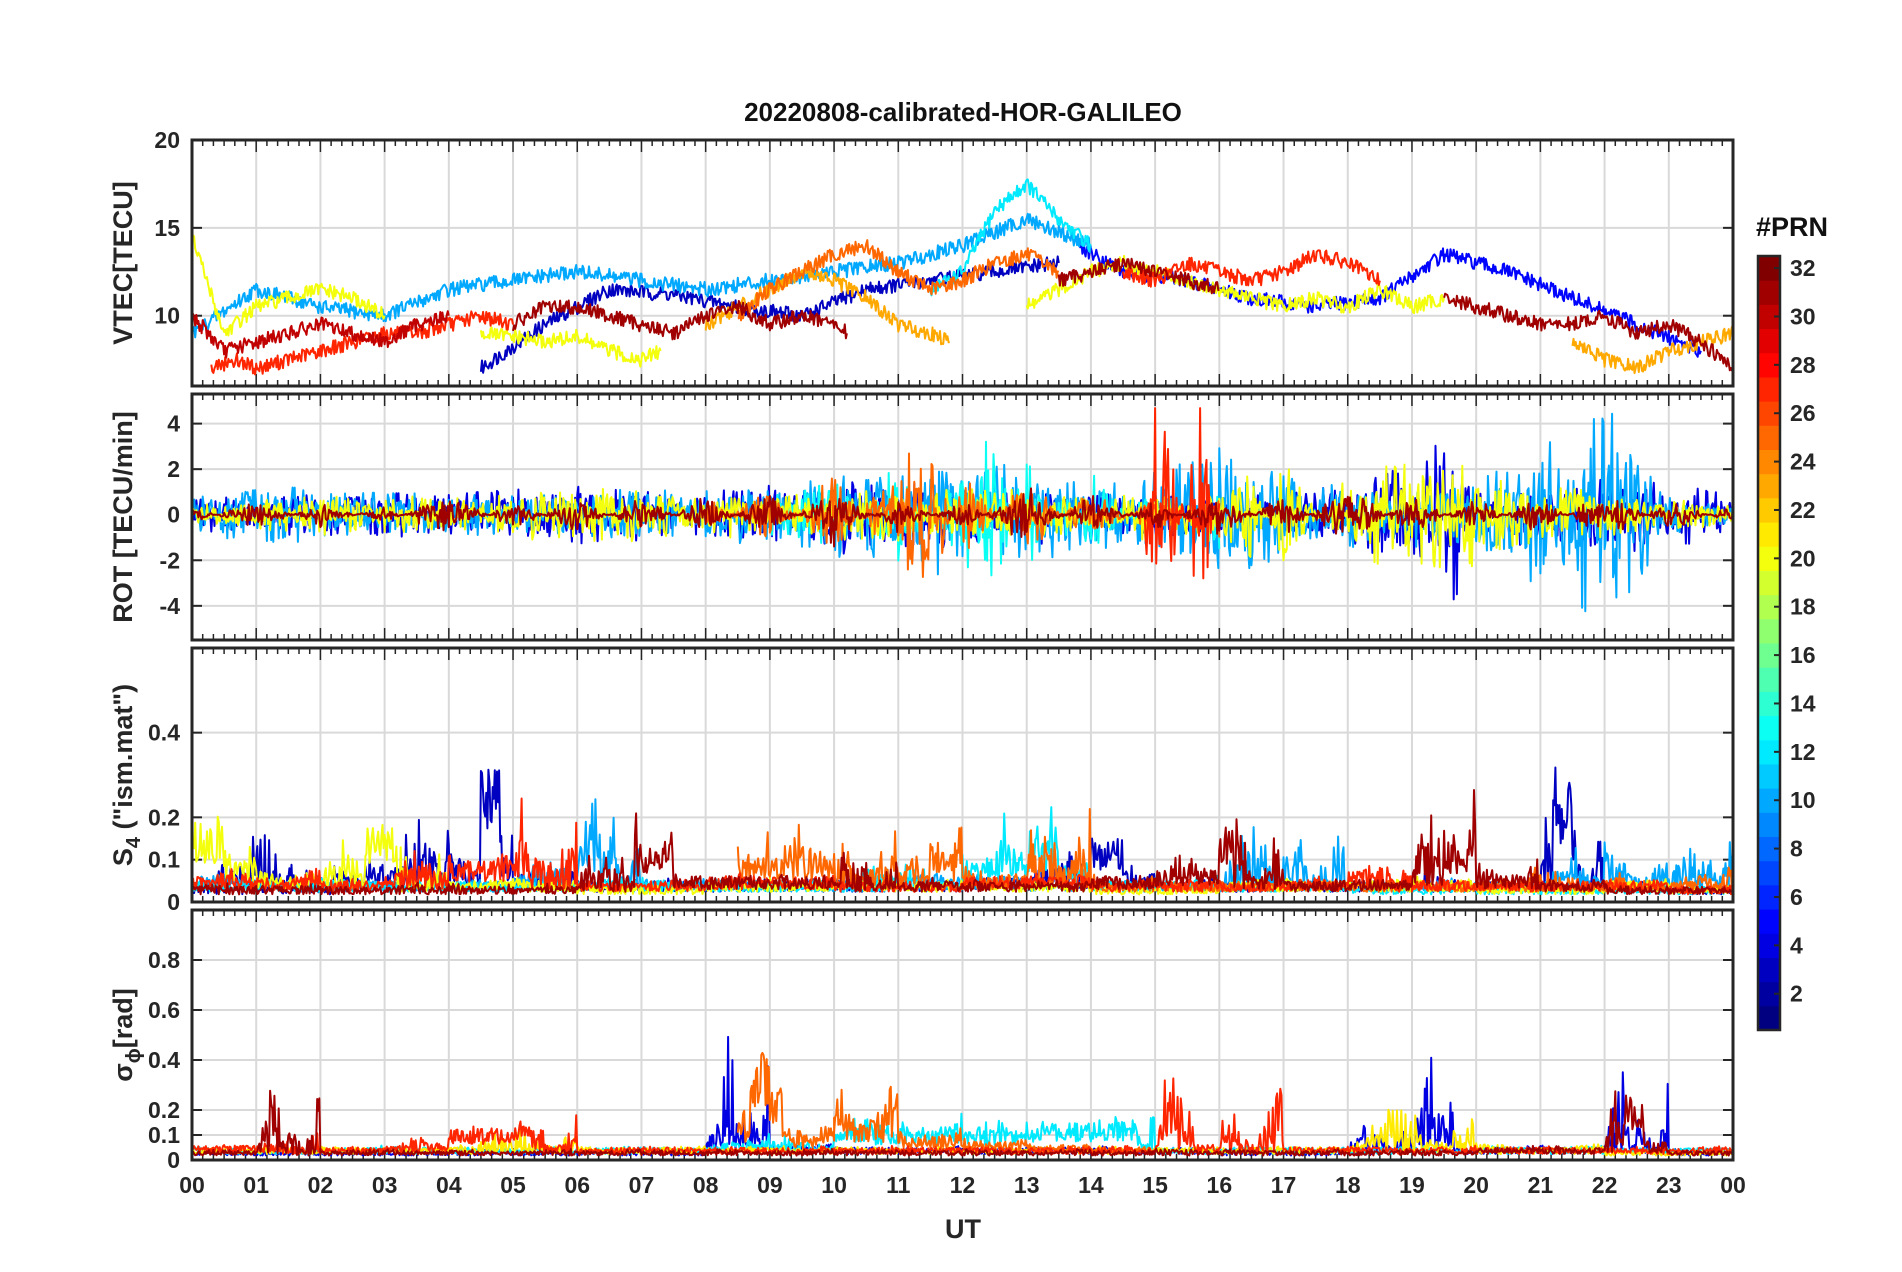  Describe the element at coordinates (123, 516) in the screenshot. I see `y-axis-label: ROT [TECU/min]` at that location.